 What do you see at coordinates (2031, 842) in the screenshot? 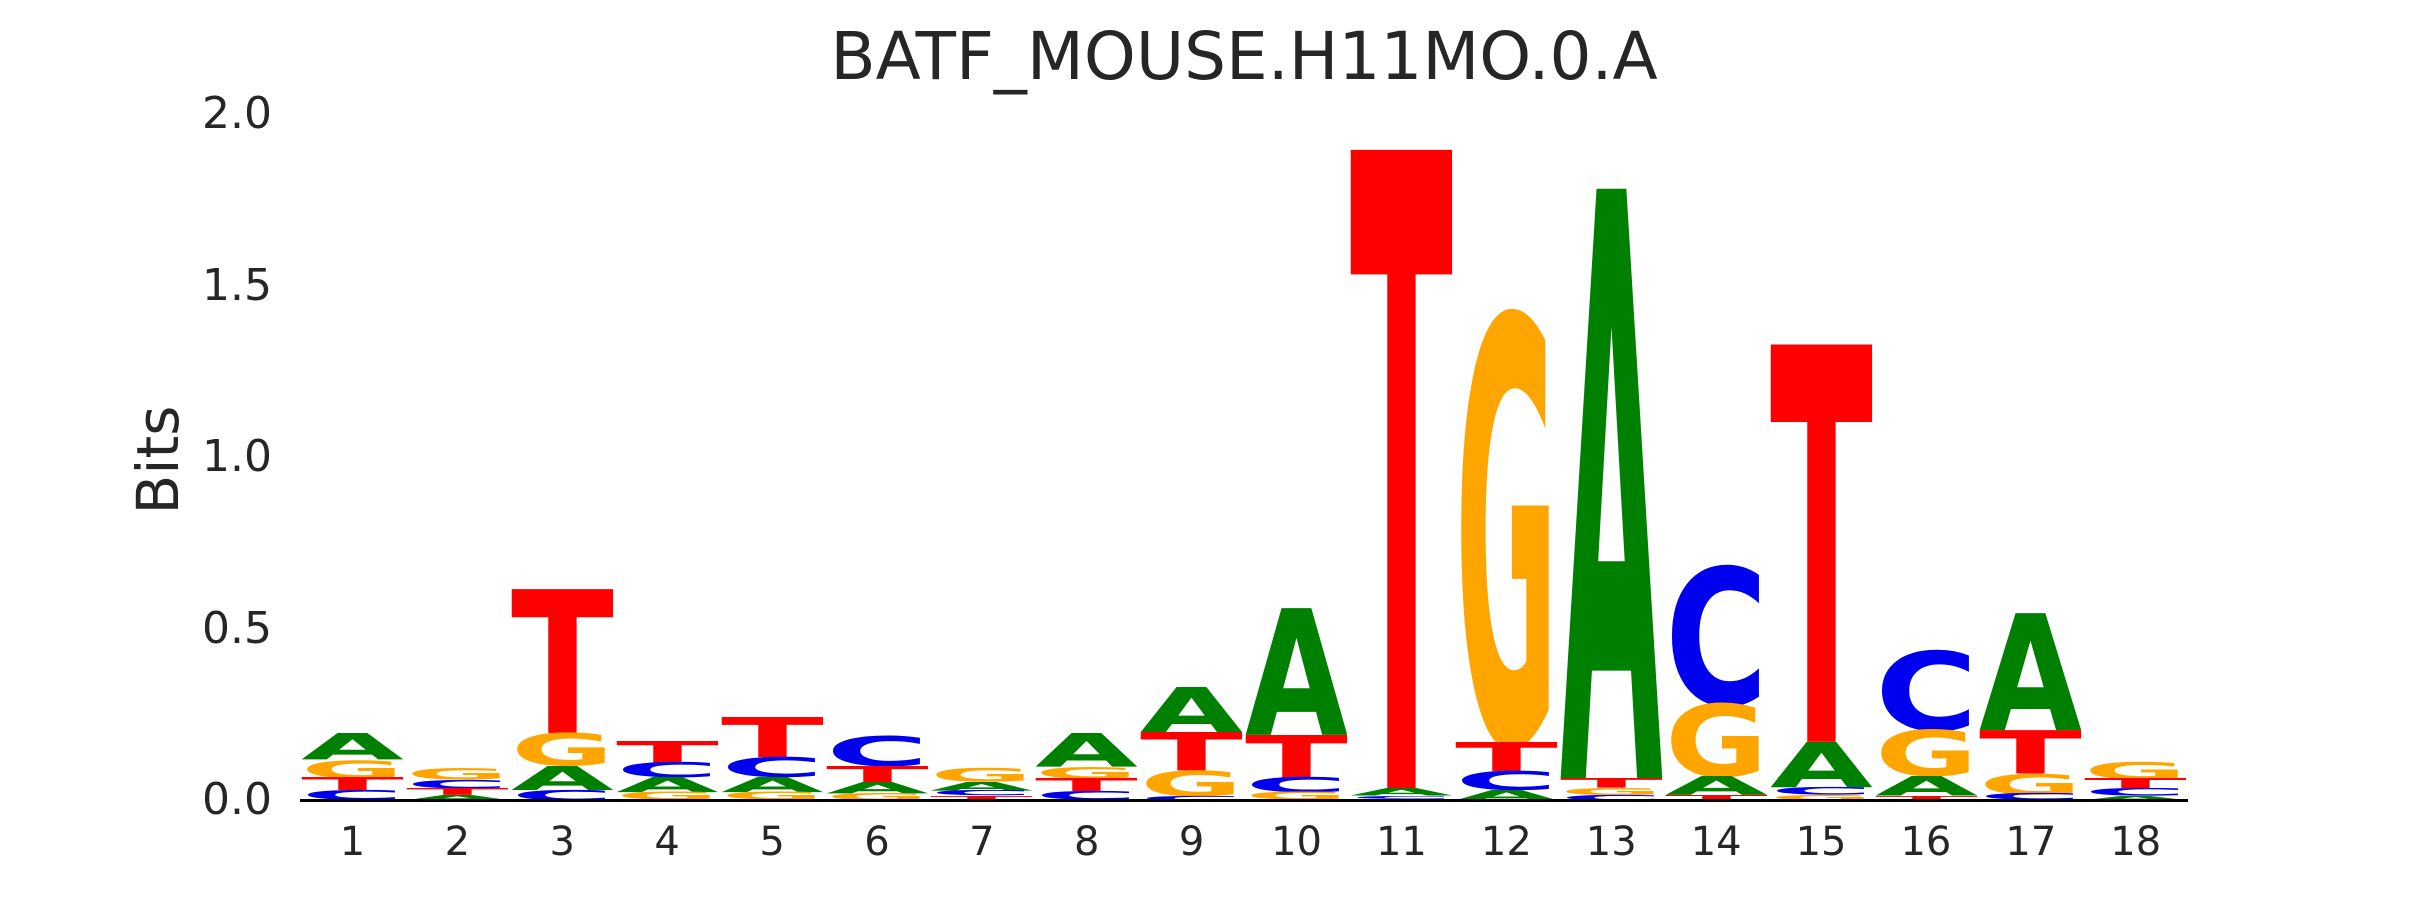
I see `x-tick-label: 17` at bounding box center [2031, 842].